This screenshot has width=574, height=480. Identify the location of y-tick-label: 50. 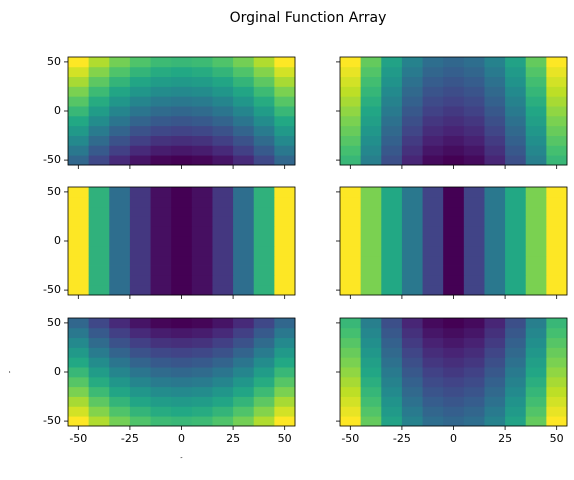
(54, 191).